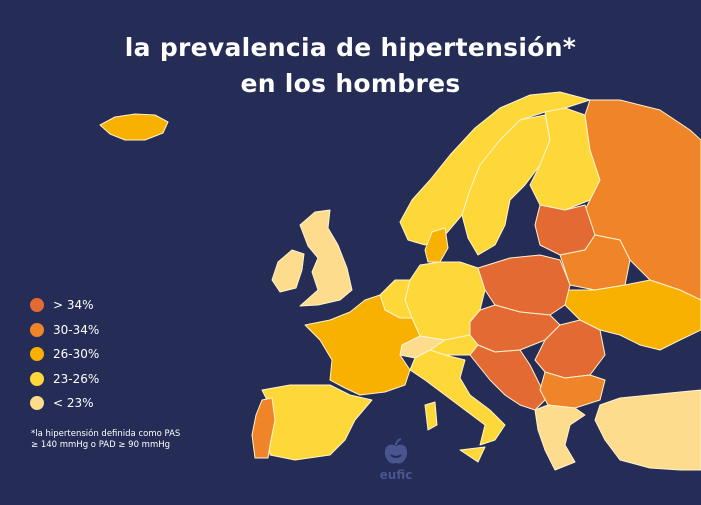  What do you see at coordinates (73, 305) in the screenshot?
I see `legend-label: > 34%` at bounding box center [73, 305].